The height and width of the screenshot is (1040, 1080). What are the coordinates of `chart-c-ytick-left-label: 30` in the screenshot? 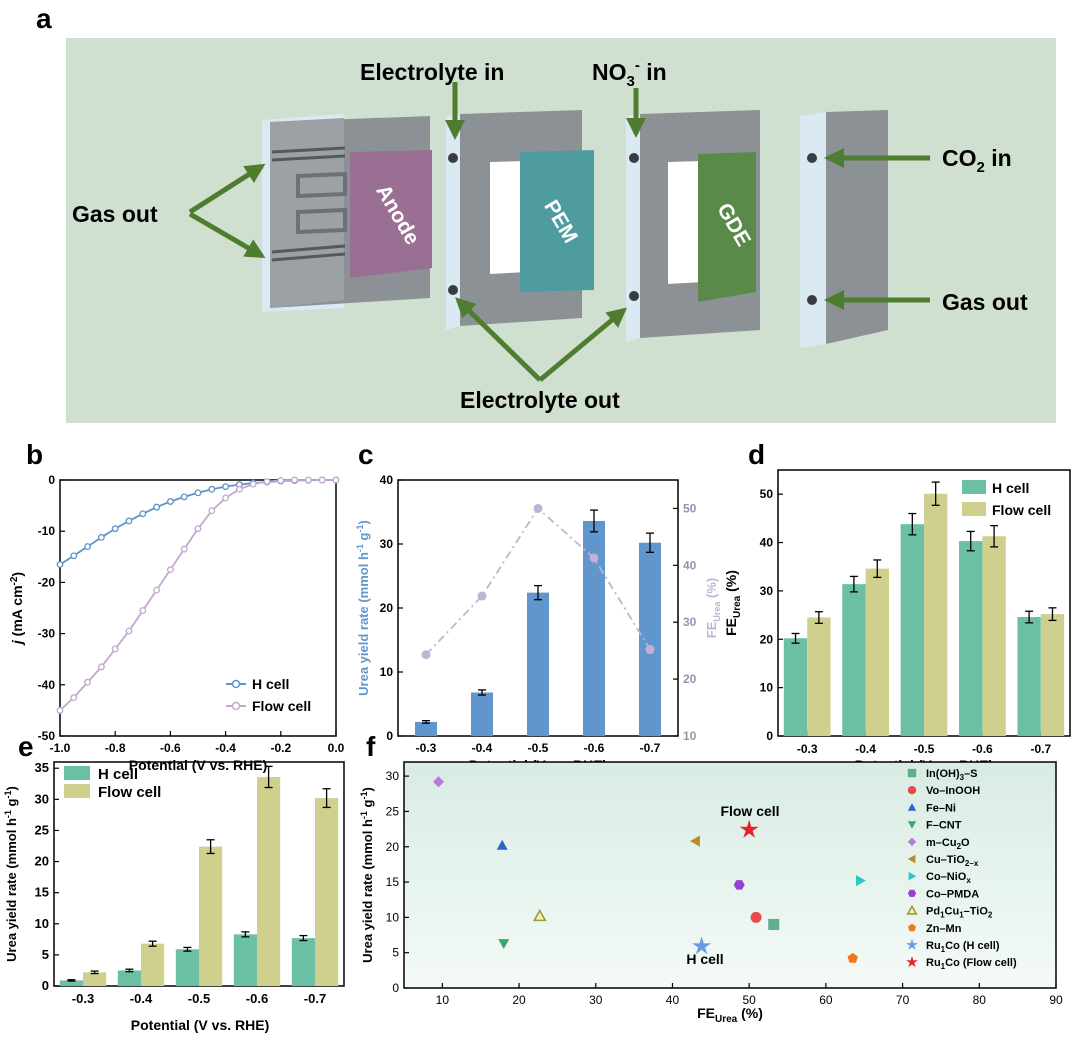 It's located at (387, 544).